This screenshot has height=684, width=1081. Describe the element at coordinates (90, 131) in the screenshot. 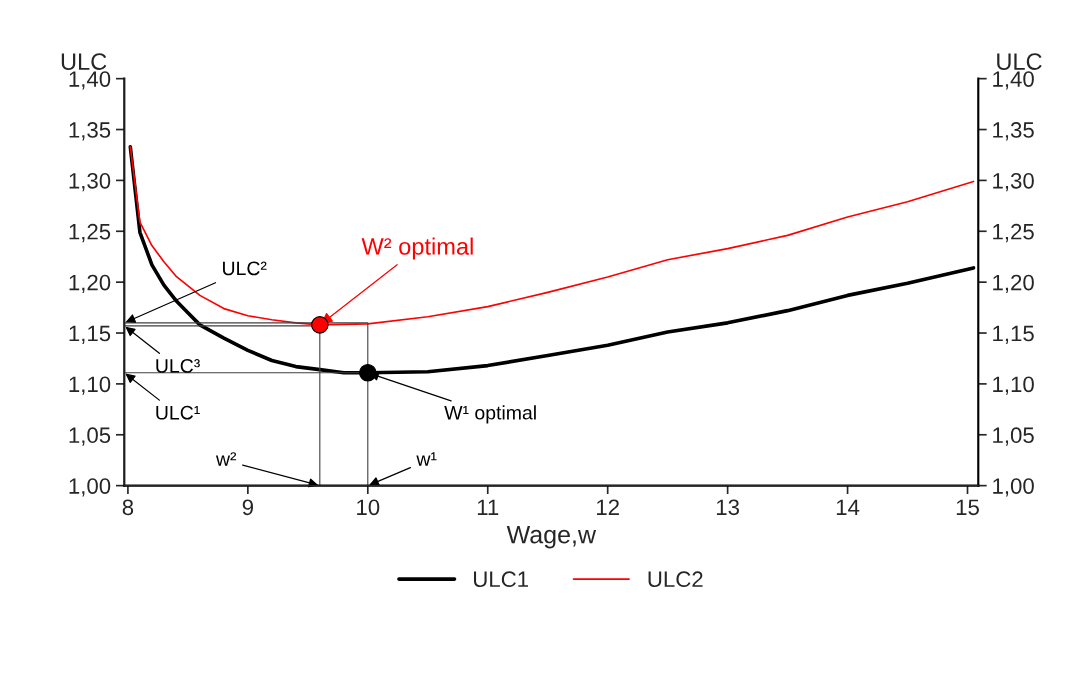

I see `y-tick-label: 1,35` at that location.